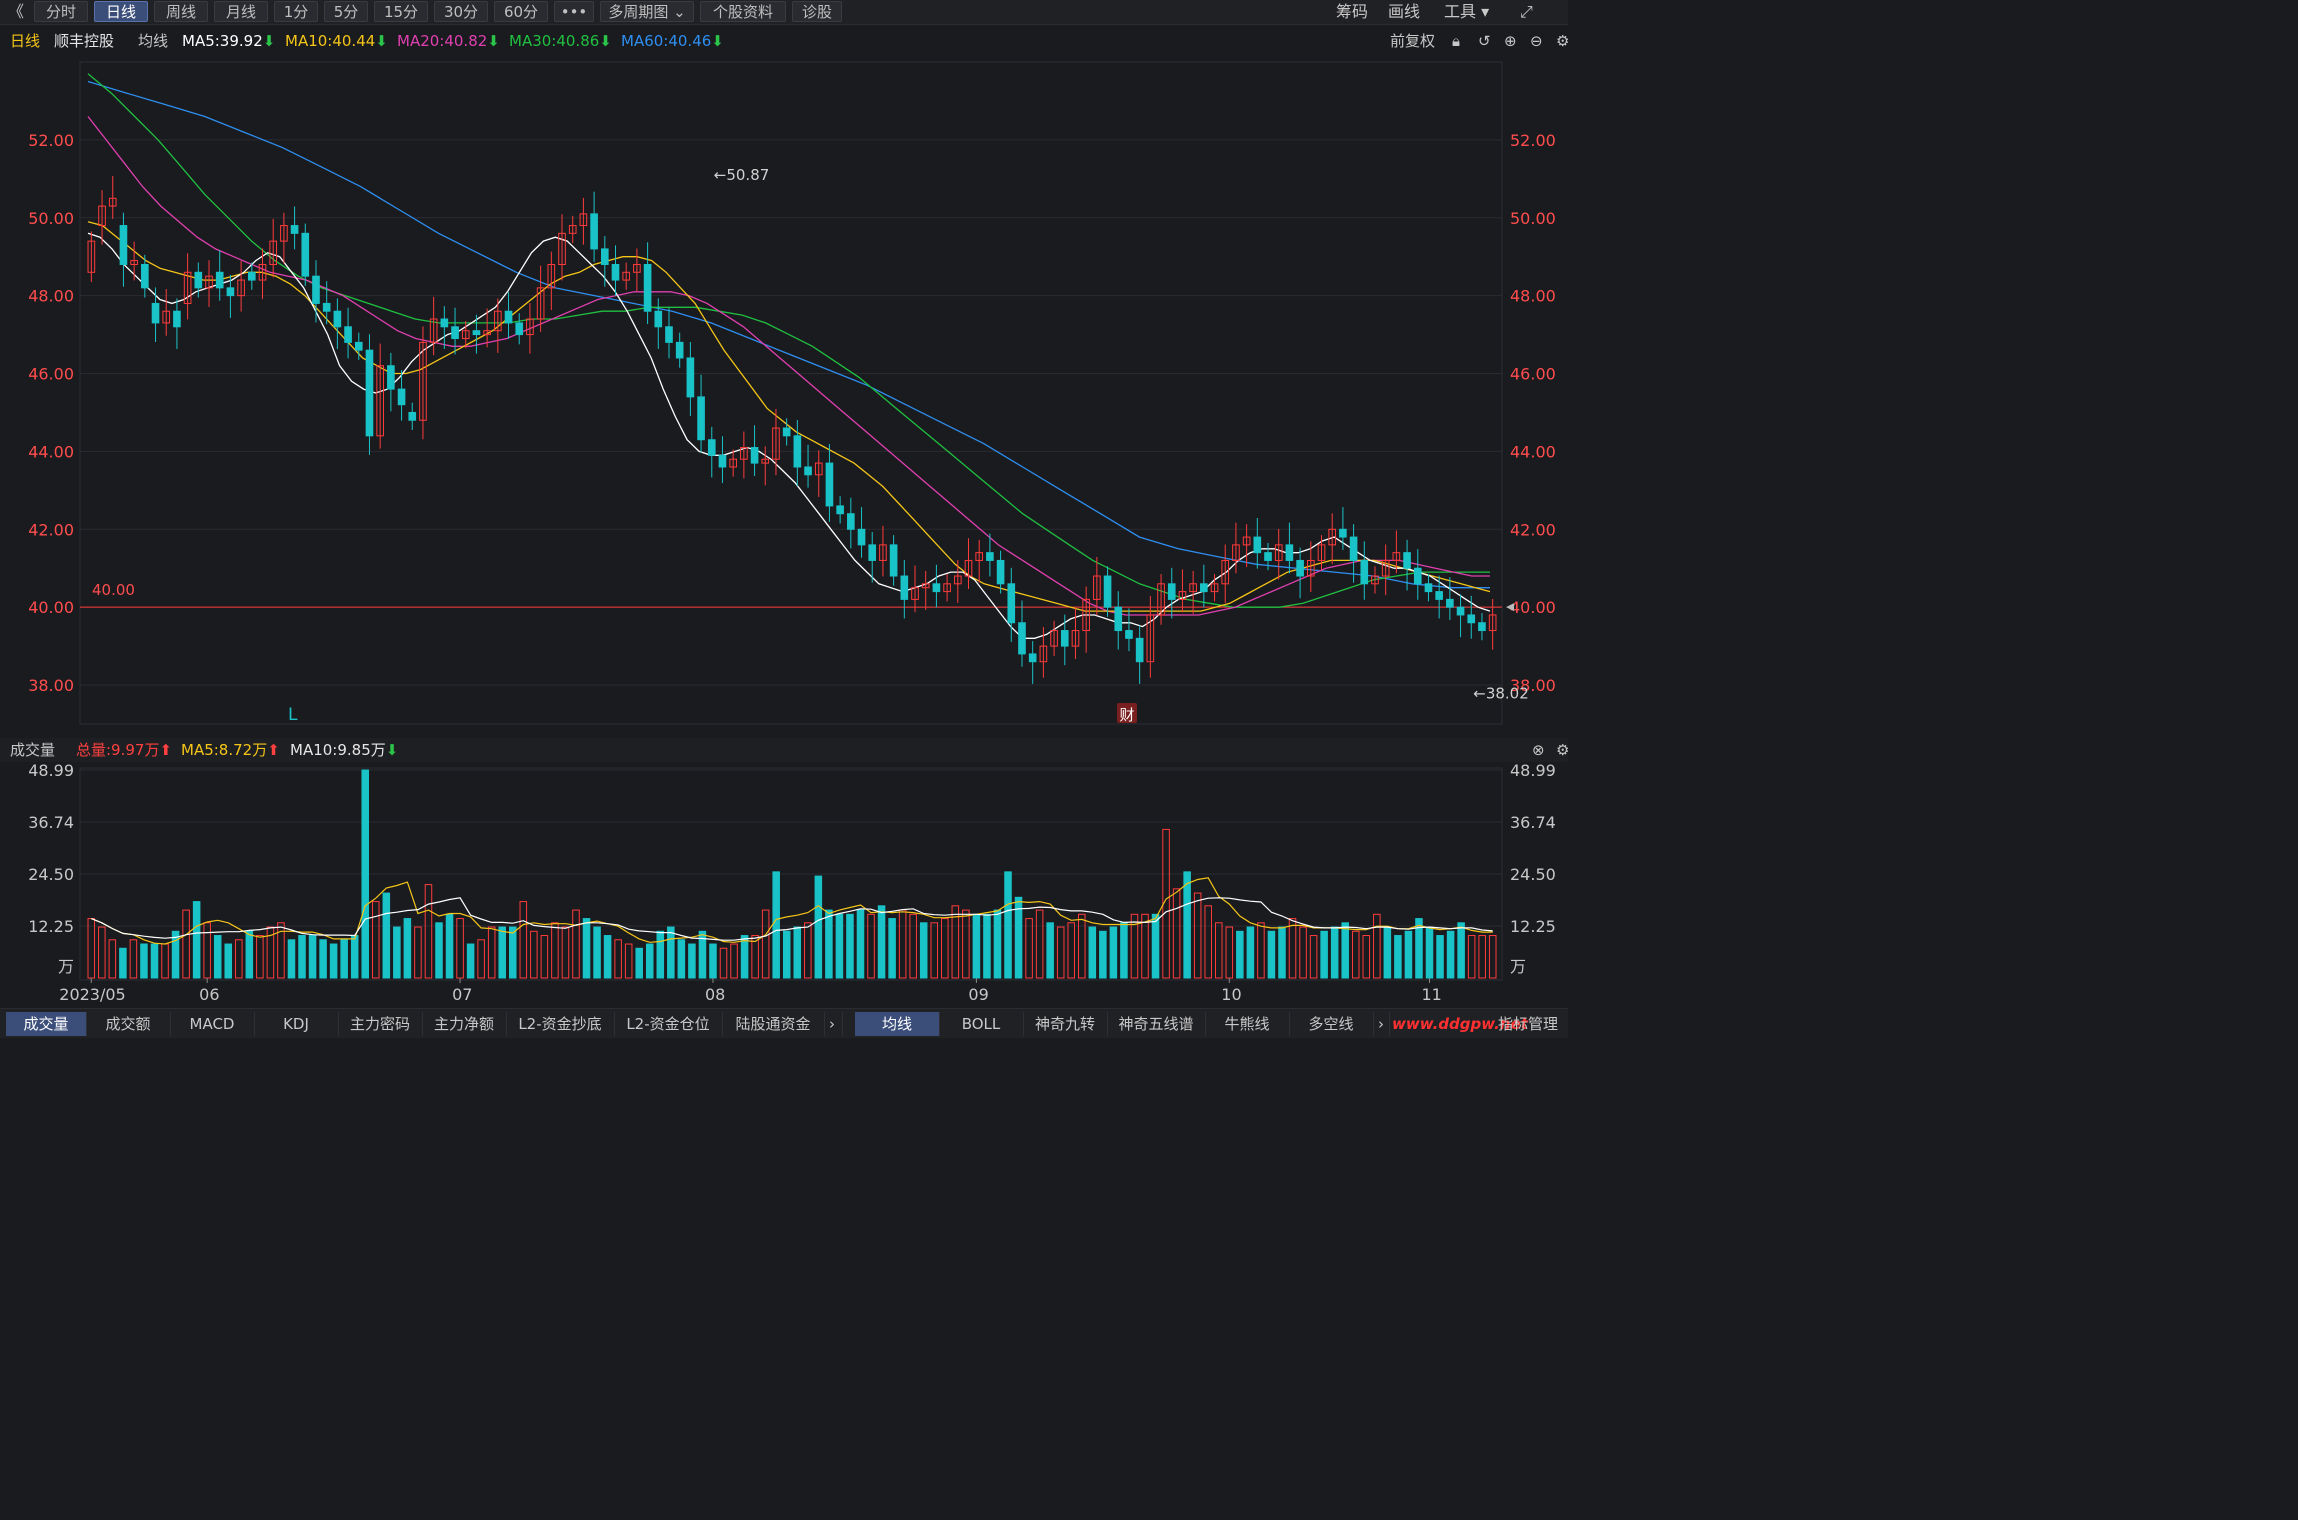 This screenshot has height=1520, width=2298. I want to click on back-button: 《, so click(16, 11).